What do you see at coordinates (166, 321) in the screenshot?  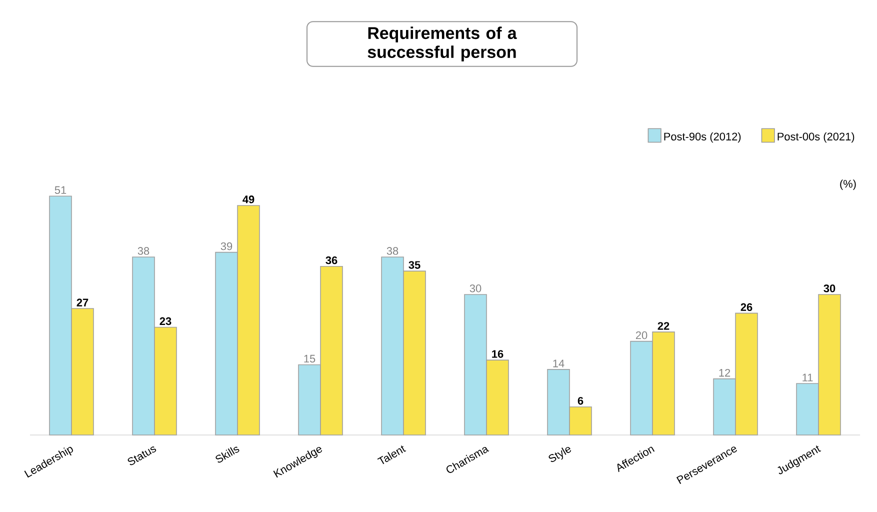 I see `data-label: 23` at bounding box center [166, 321].